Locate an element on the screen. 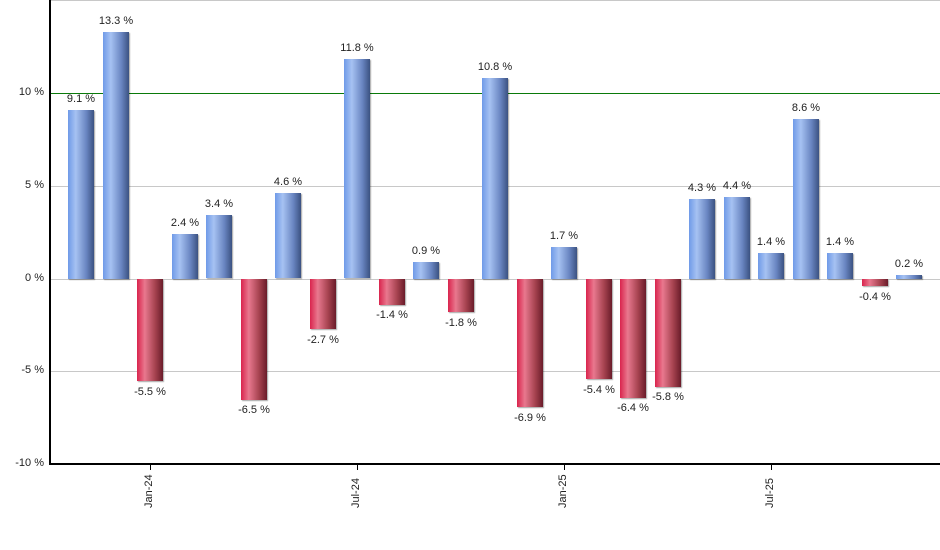 This screenshot has width=940, height=550. y-axis is located at coordinates (50, 232).